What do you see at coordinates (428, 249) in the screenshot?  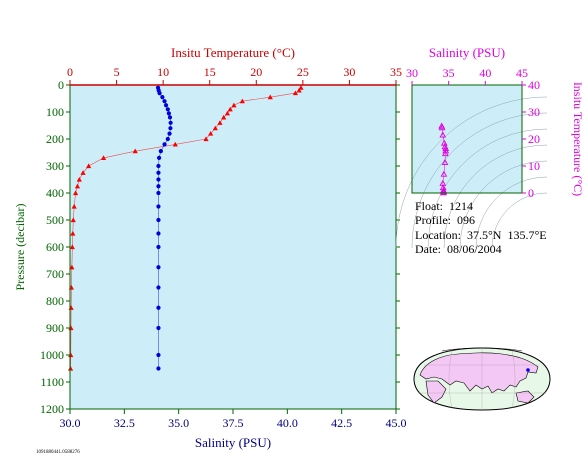 I see `date-label: Date:` at bounding box center [428, 249].